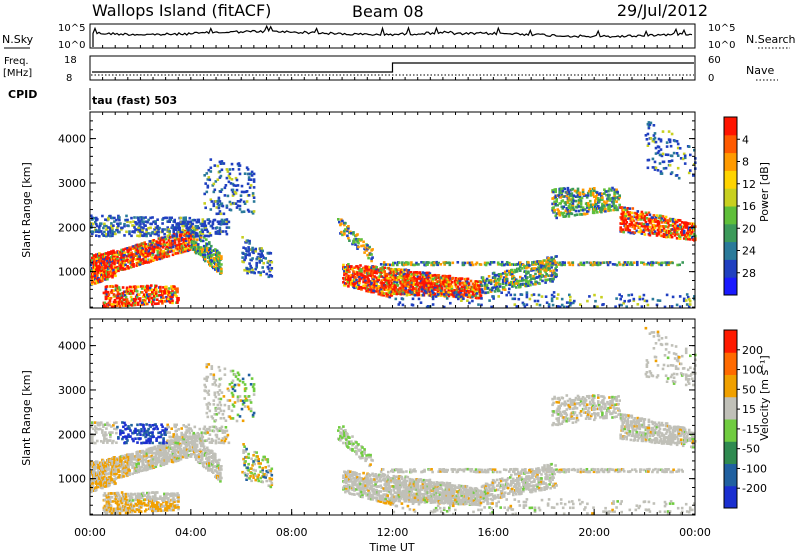 The height and width of the screenshot is (554, 800). I want to click on colorbar-tick-label: 12, so click(749, 184).